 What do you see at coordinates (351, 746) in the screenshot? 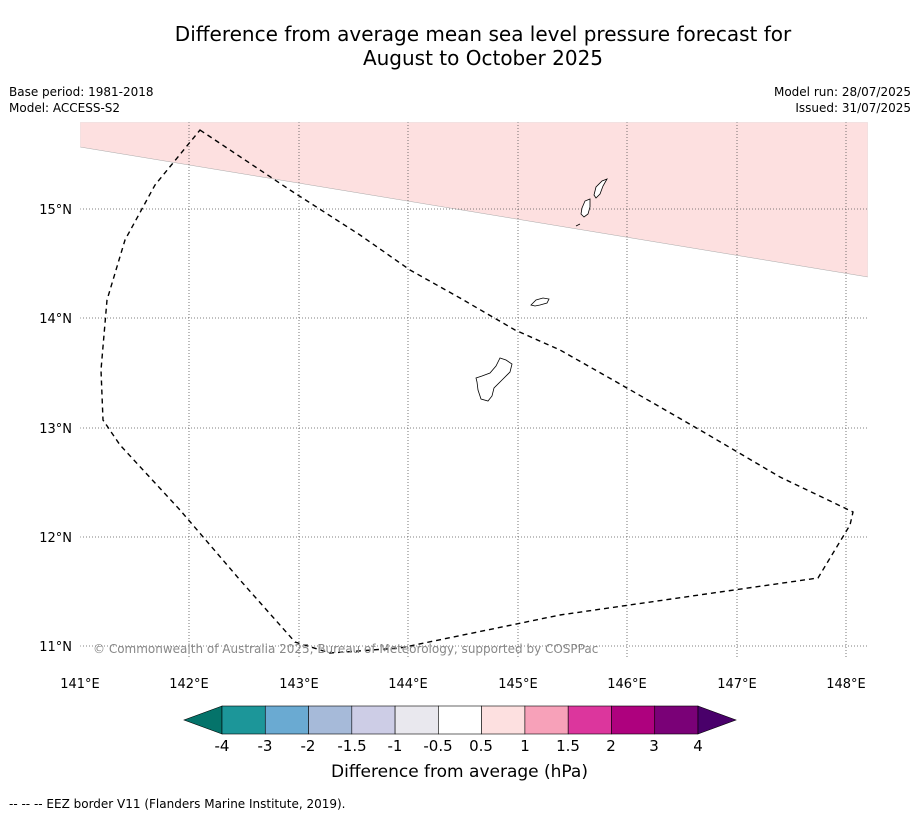
I see `cb-tick-3: -1.5` at bounding box center [351, 746].